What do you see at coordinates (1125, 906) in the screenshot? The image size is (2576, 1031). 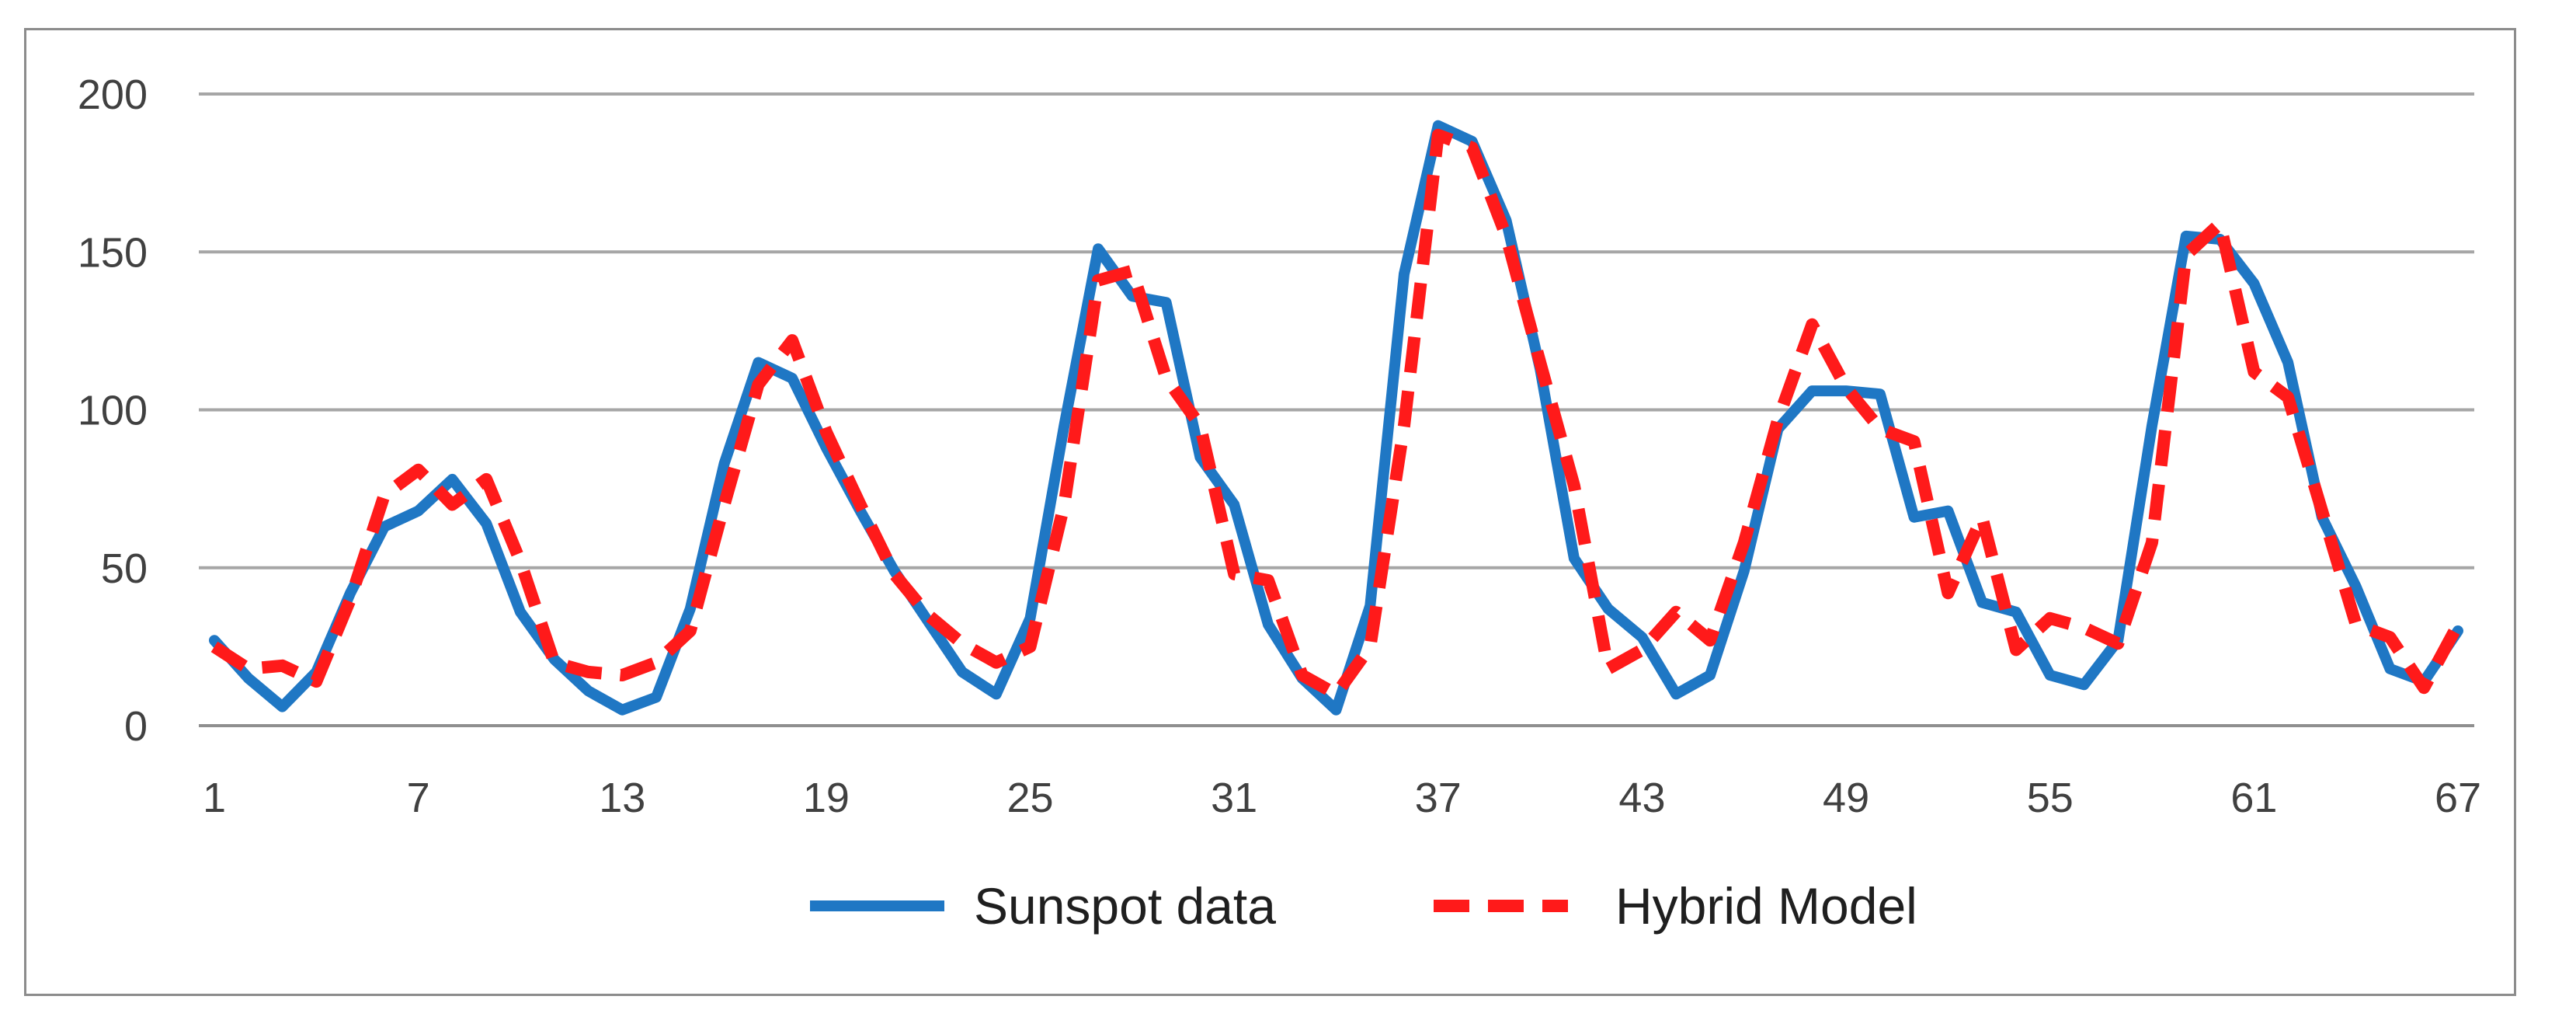 I see `legend-label: Sunspot data` at bounding box center [1125, 906].